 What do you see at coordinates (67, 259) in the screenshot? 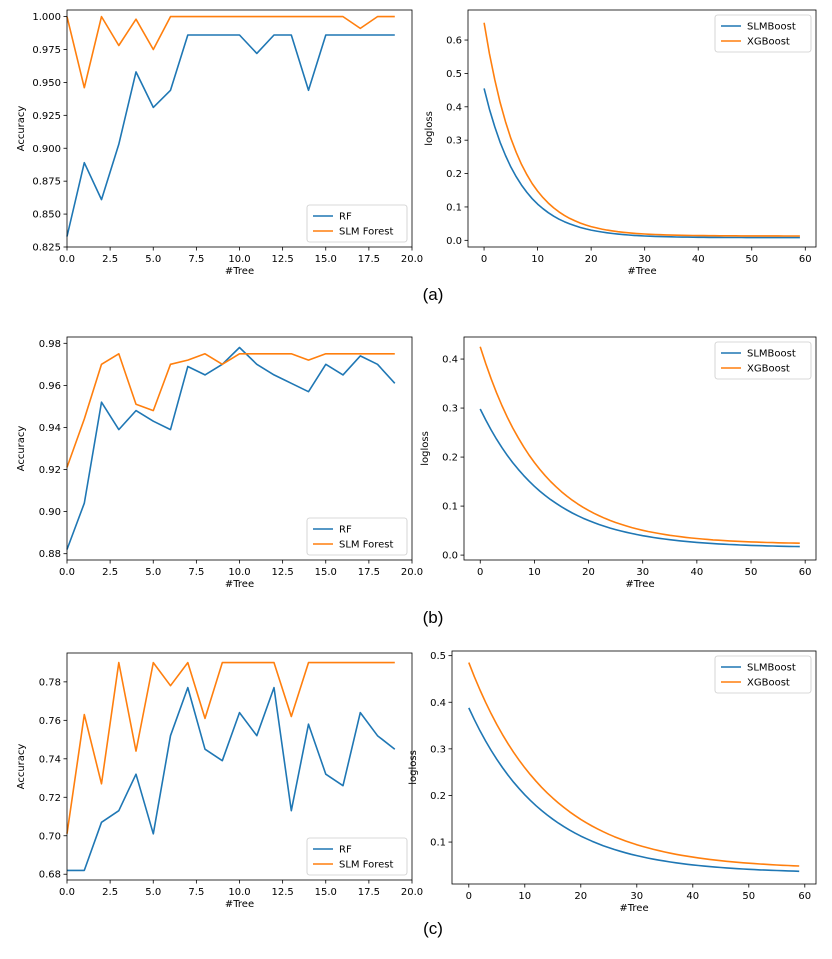
I see `x-tick-label: 0.0` at bounding box center [67, 259].